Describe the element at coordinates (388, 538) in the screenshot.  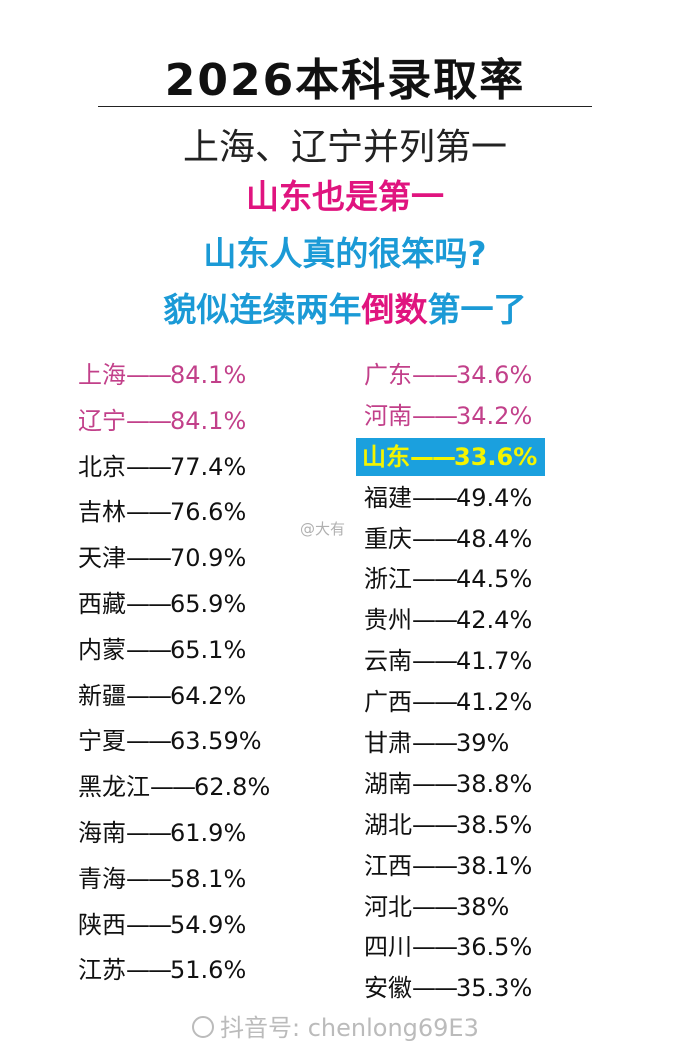
I see `province-name: 重庆` at that location.